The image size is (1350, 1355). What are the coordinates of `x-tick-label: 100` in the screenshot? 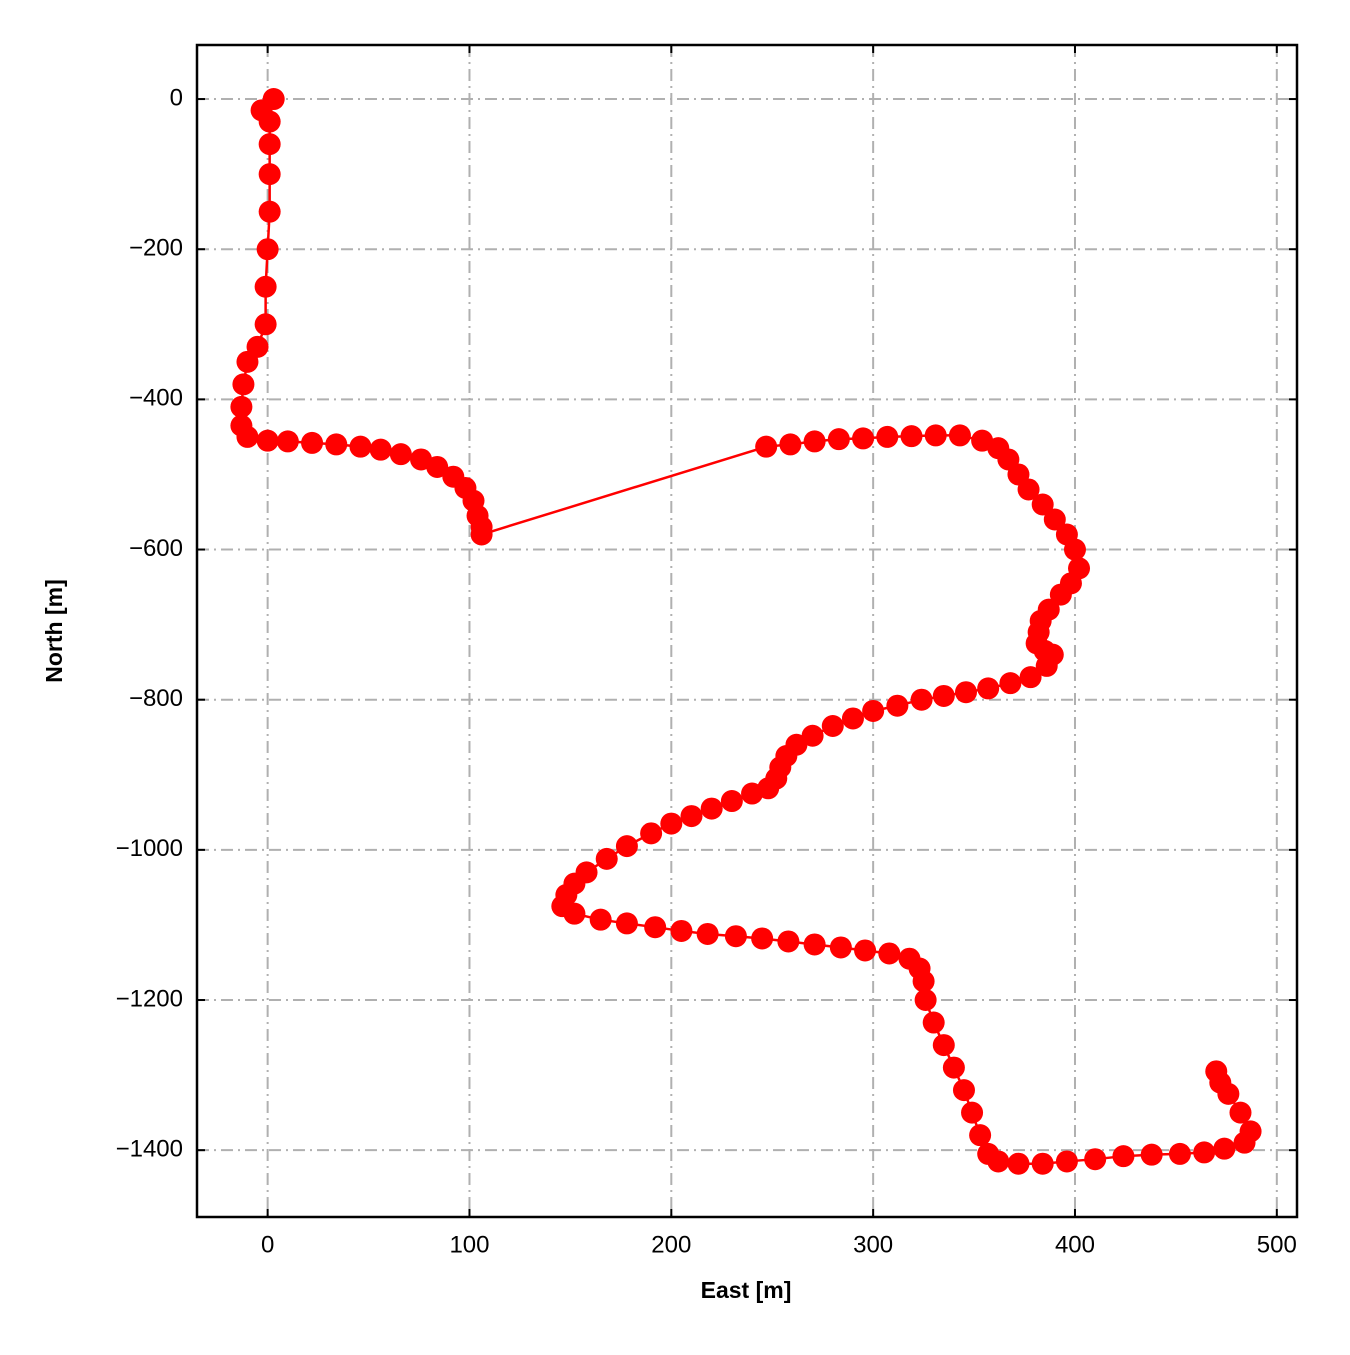 It's located at (469, 1244).